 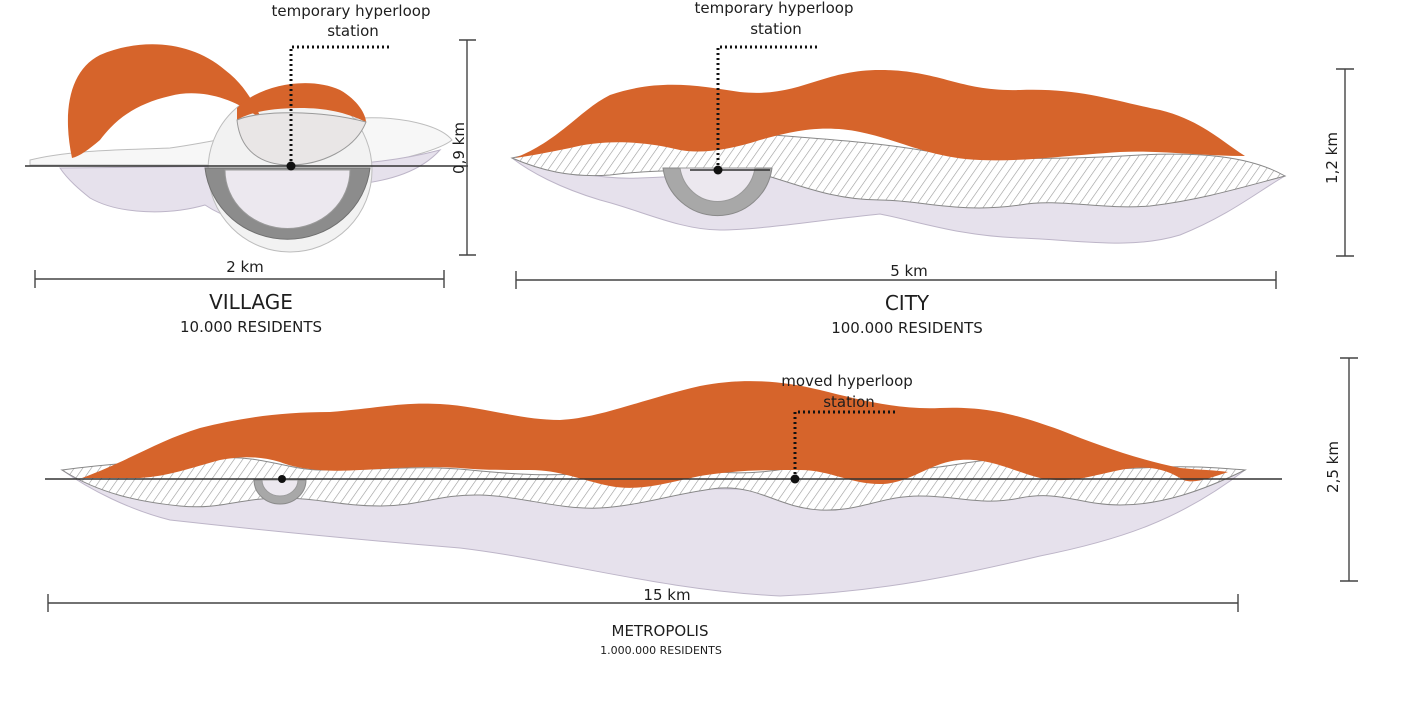 What do you see at coordinates (351, 11) in the screenshot?
I see `village-station-label: temporary hyperloop` at bounding box center [351, 11].